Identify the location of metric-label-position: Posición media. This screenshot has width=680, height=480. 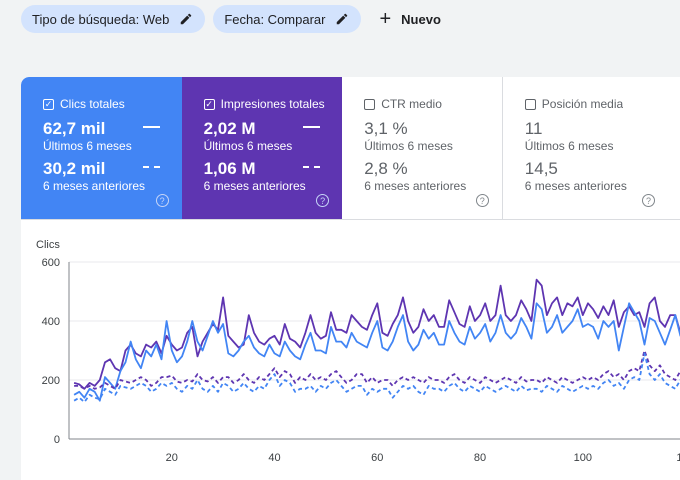
(582, 104).